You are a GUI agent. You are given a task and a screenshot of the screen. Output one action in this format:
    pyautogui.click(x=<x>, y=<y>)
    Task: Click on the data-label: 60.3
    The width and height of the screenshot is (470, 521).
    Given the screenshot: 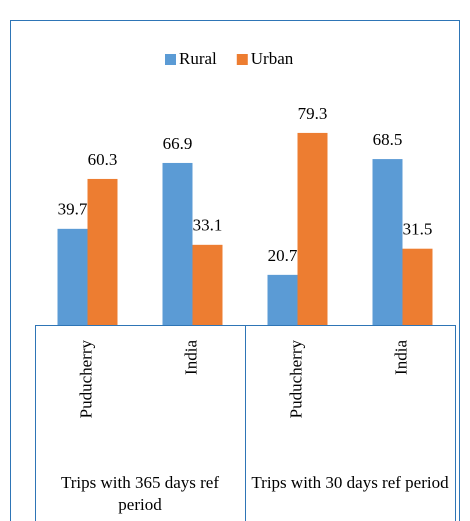 What is the action you would take?
    pyautogui.click(x=103, y=159)
    